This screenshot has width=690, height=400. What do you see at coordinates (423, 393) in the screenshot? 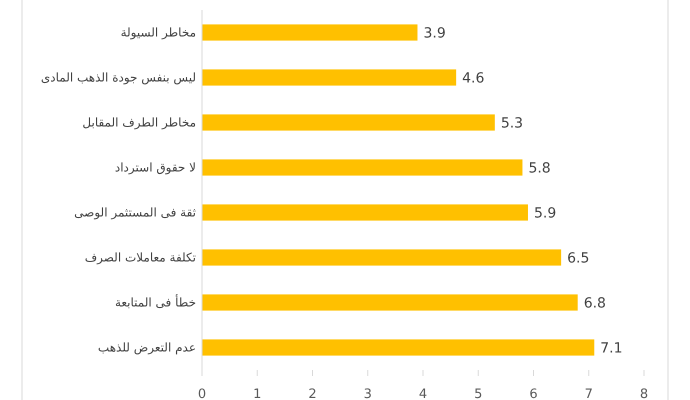
I see `x-tick-label: 4` at bounding box center [423, 393].